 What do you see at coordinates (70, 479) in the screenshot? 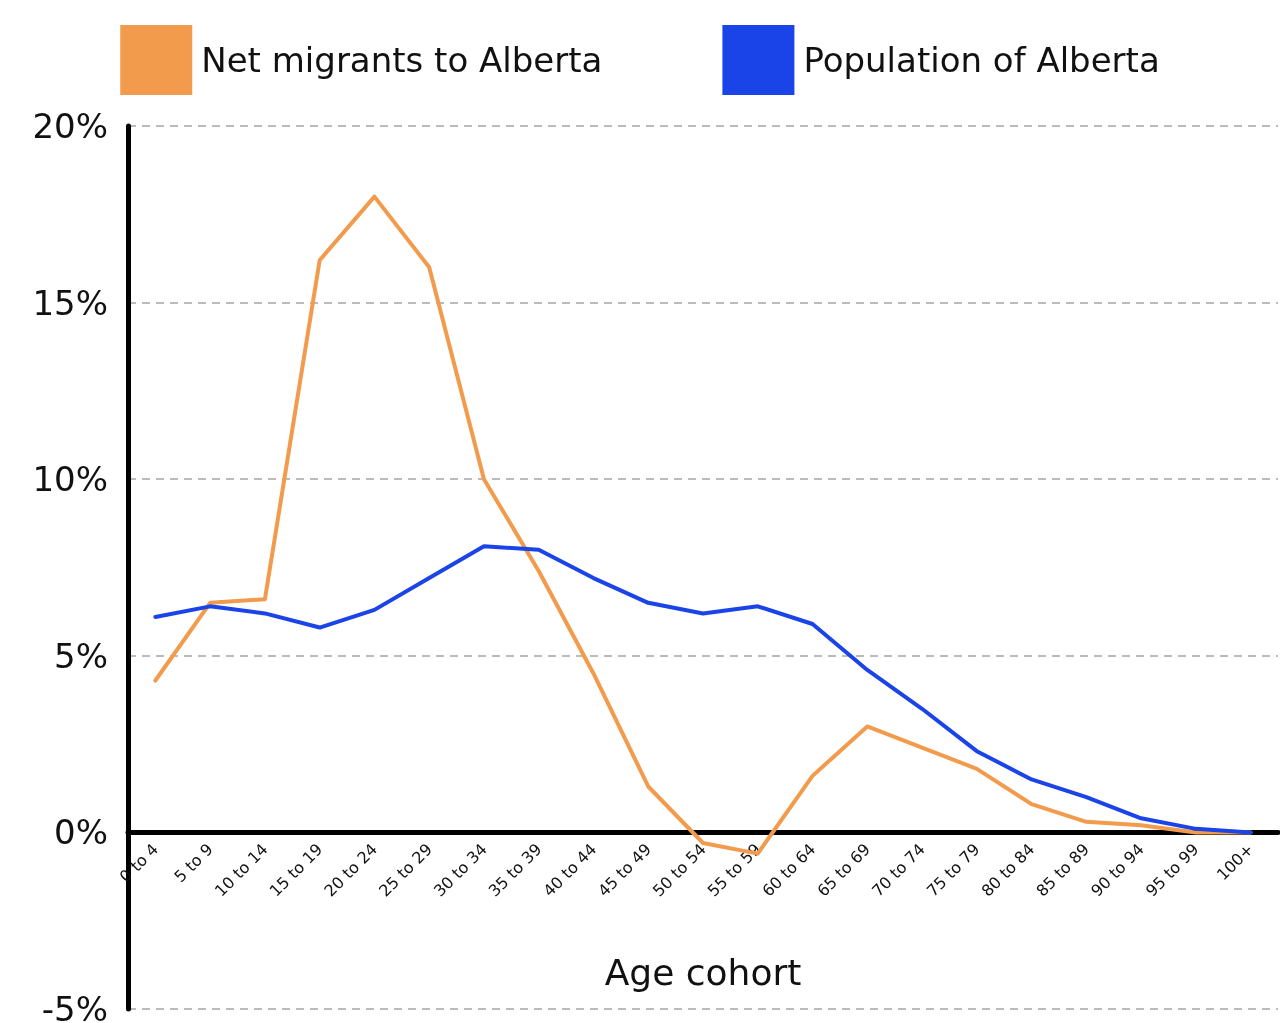
I see `y-tick-label: 10%` at bounding box center [70, 479].